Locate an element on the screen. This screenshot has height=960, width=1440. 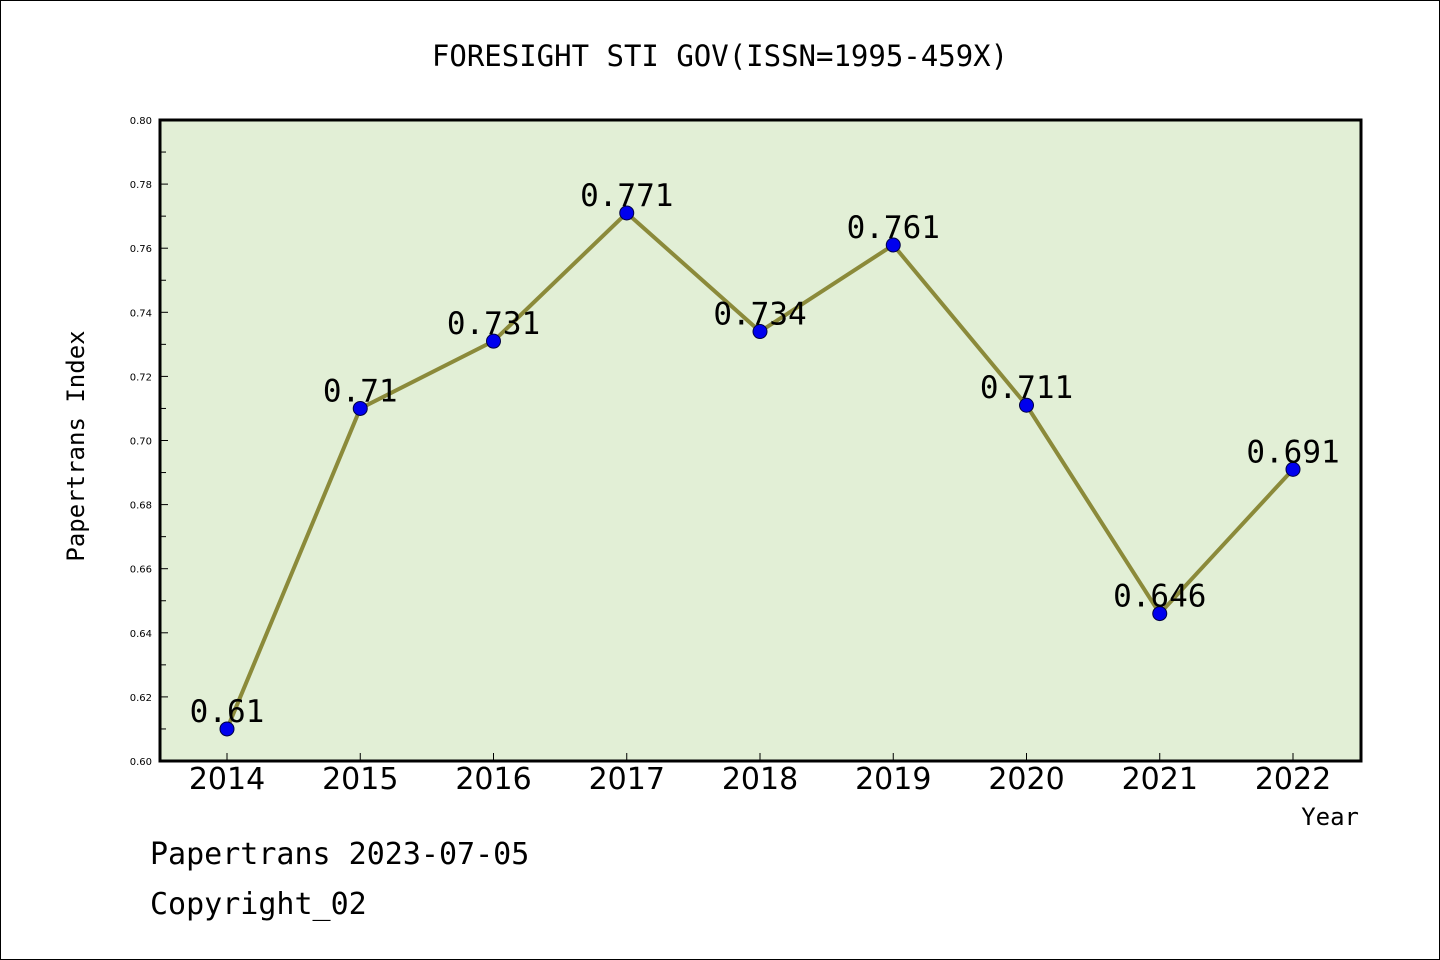
data-point-2020 is located at coordinates (1026, 405).